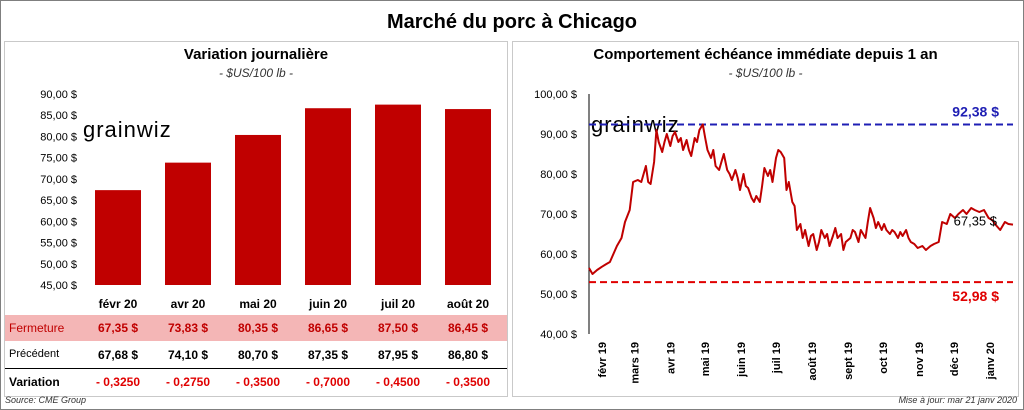  I want to click on fermeture-cell: 73,83 $, so click(188, 328).